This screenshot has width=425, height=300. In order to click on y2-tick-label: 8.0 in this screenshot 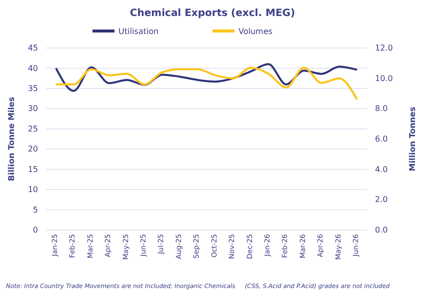, I will do `click(381, 109)`.